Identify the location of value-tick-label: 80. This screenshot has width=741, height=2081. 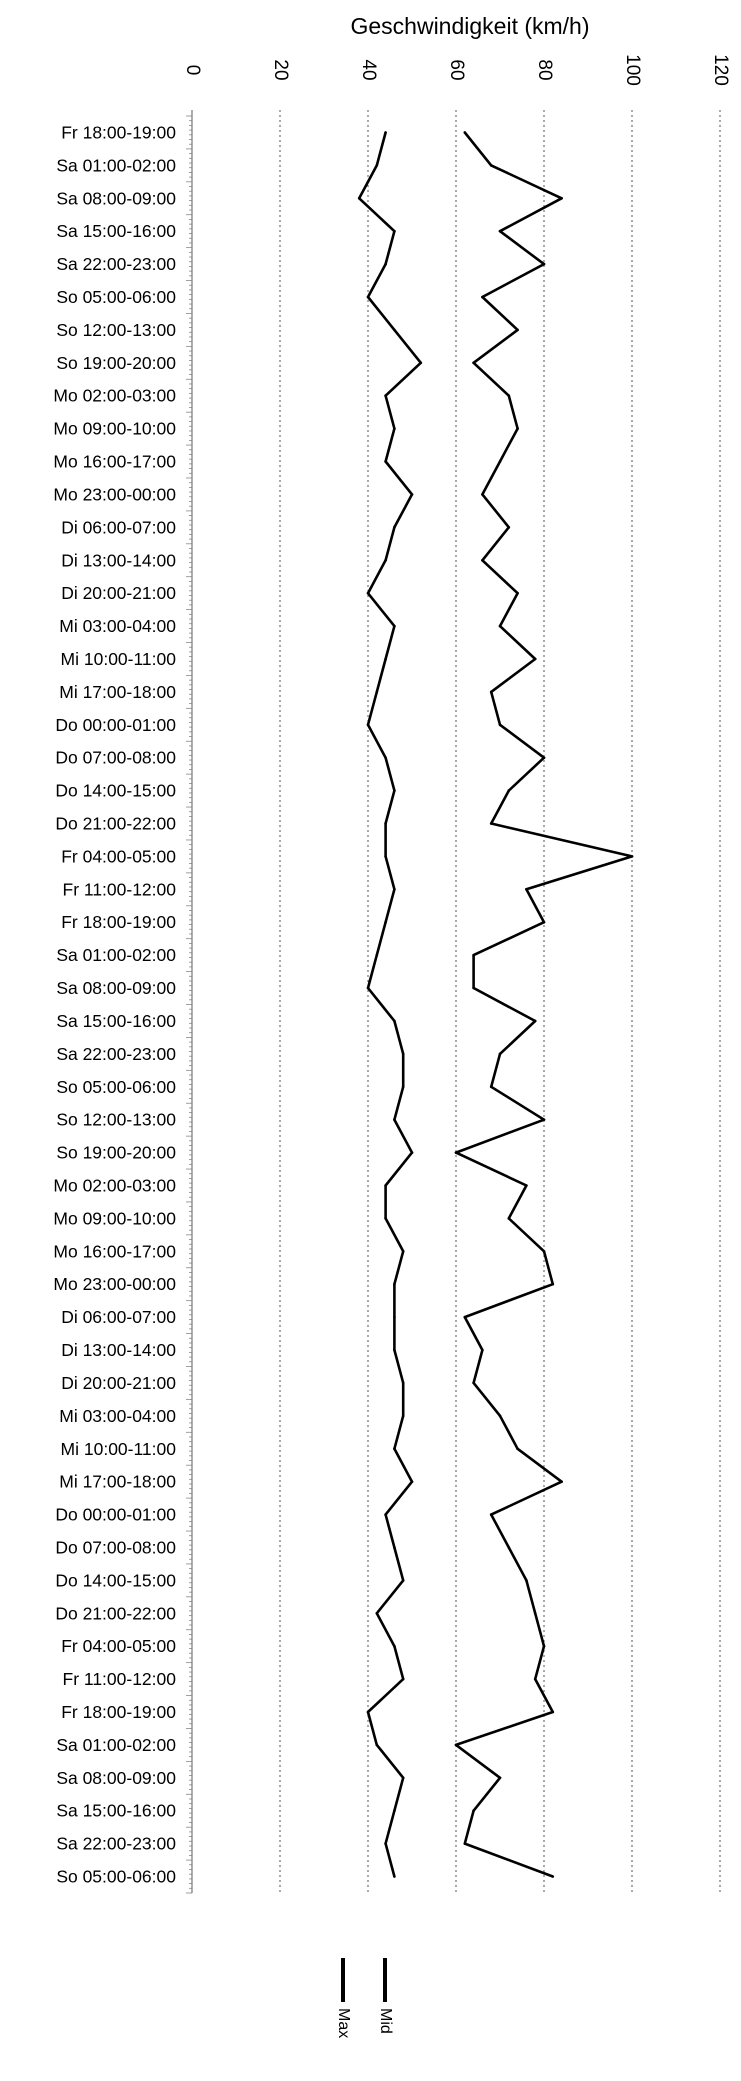
(544, 69).